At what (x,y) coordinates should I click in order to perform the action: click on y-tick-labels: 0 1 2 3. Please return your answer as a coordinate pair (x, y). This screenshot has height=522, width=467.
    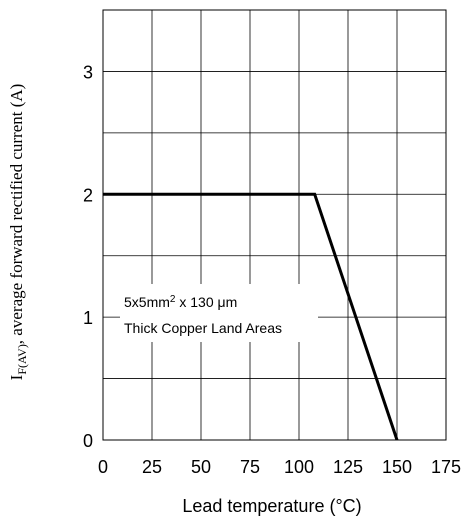
    Looking at the image, I should click on (88, 256).